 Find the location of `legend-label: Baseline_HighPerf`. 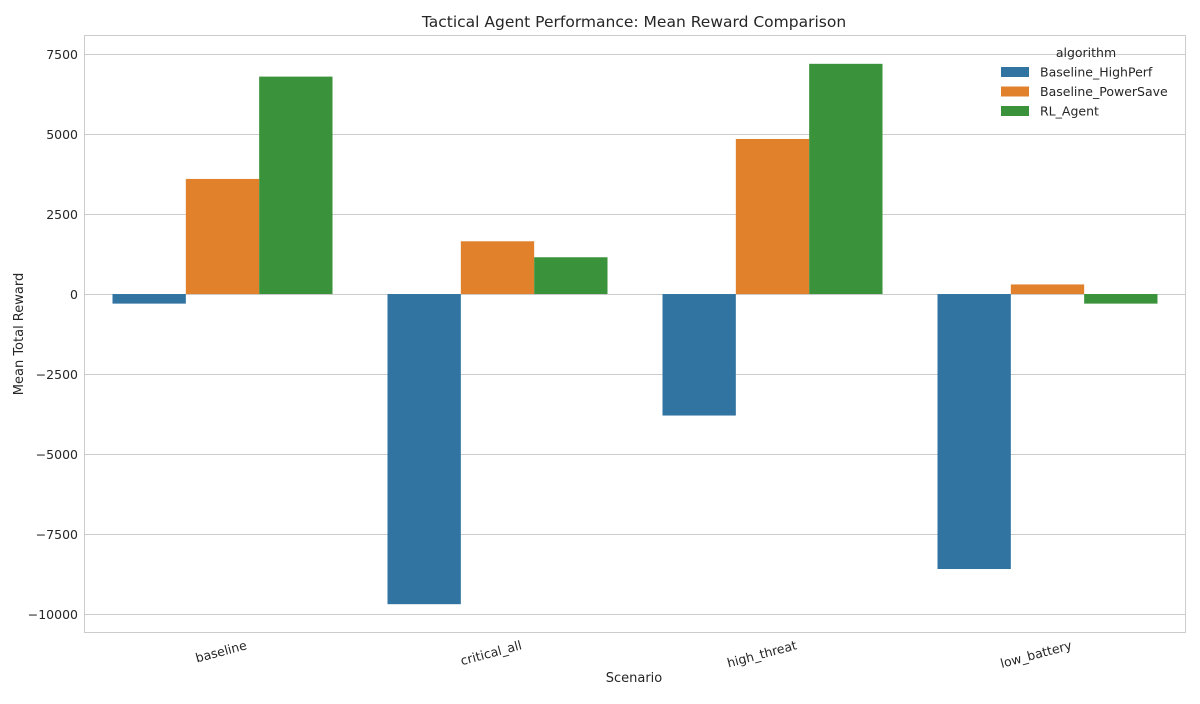

legend-label: Baseline_HighPerf is located at coordinates (1096, 72).